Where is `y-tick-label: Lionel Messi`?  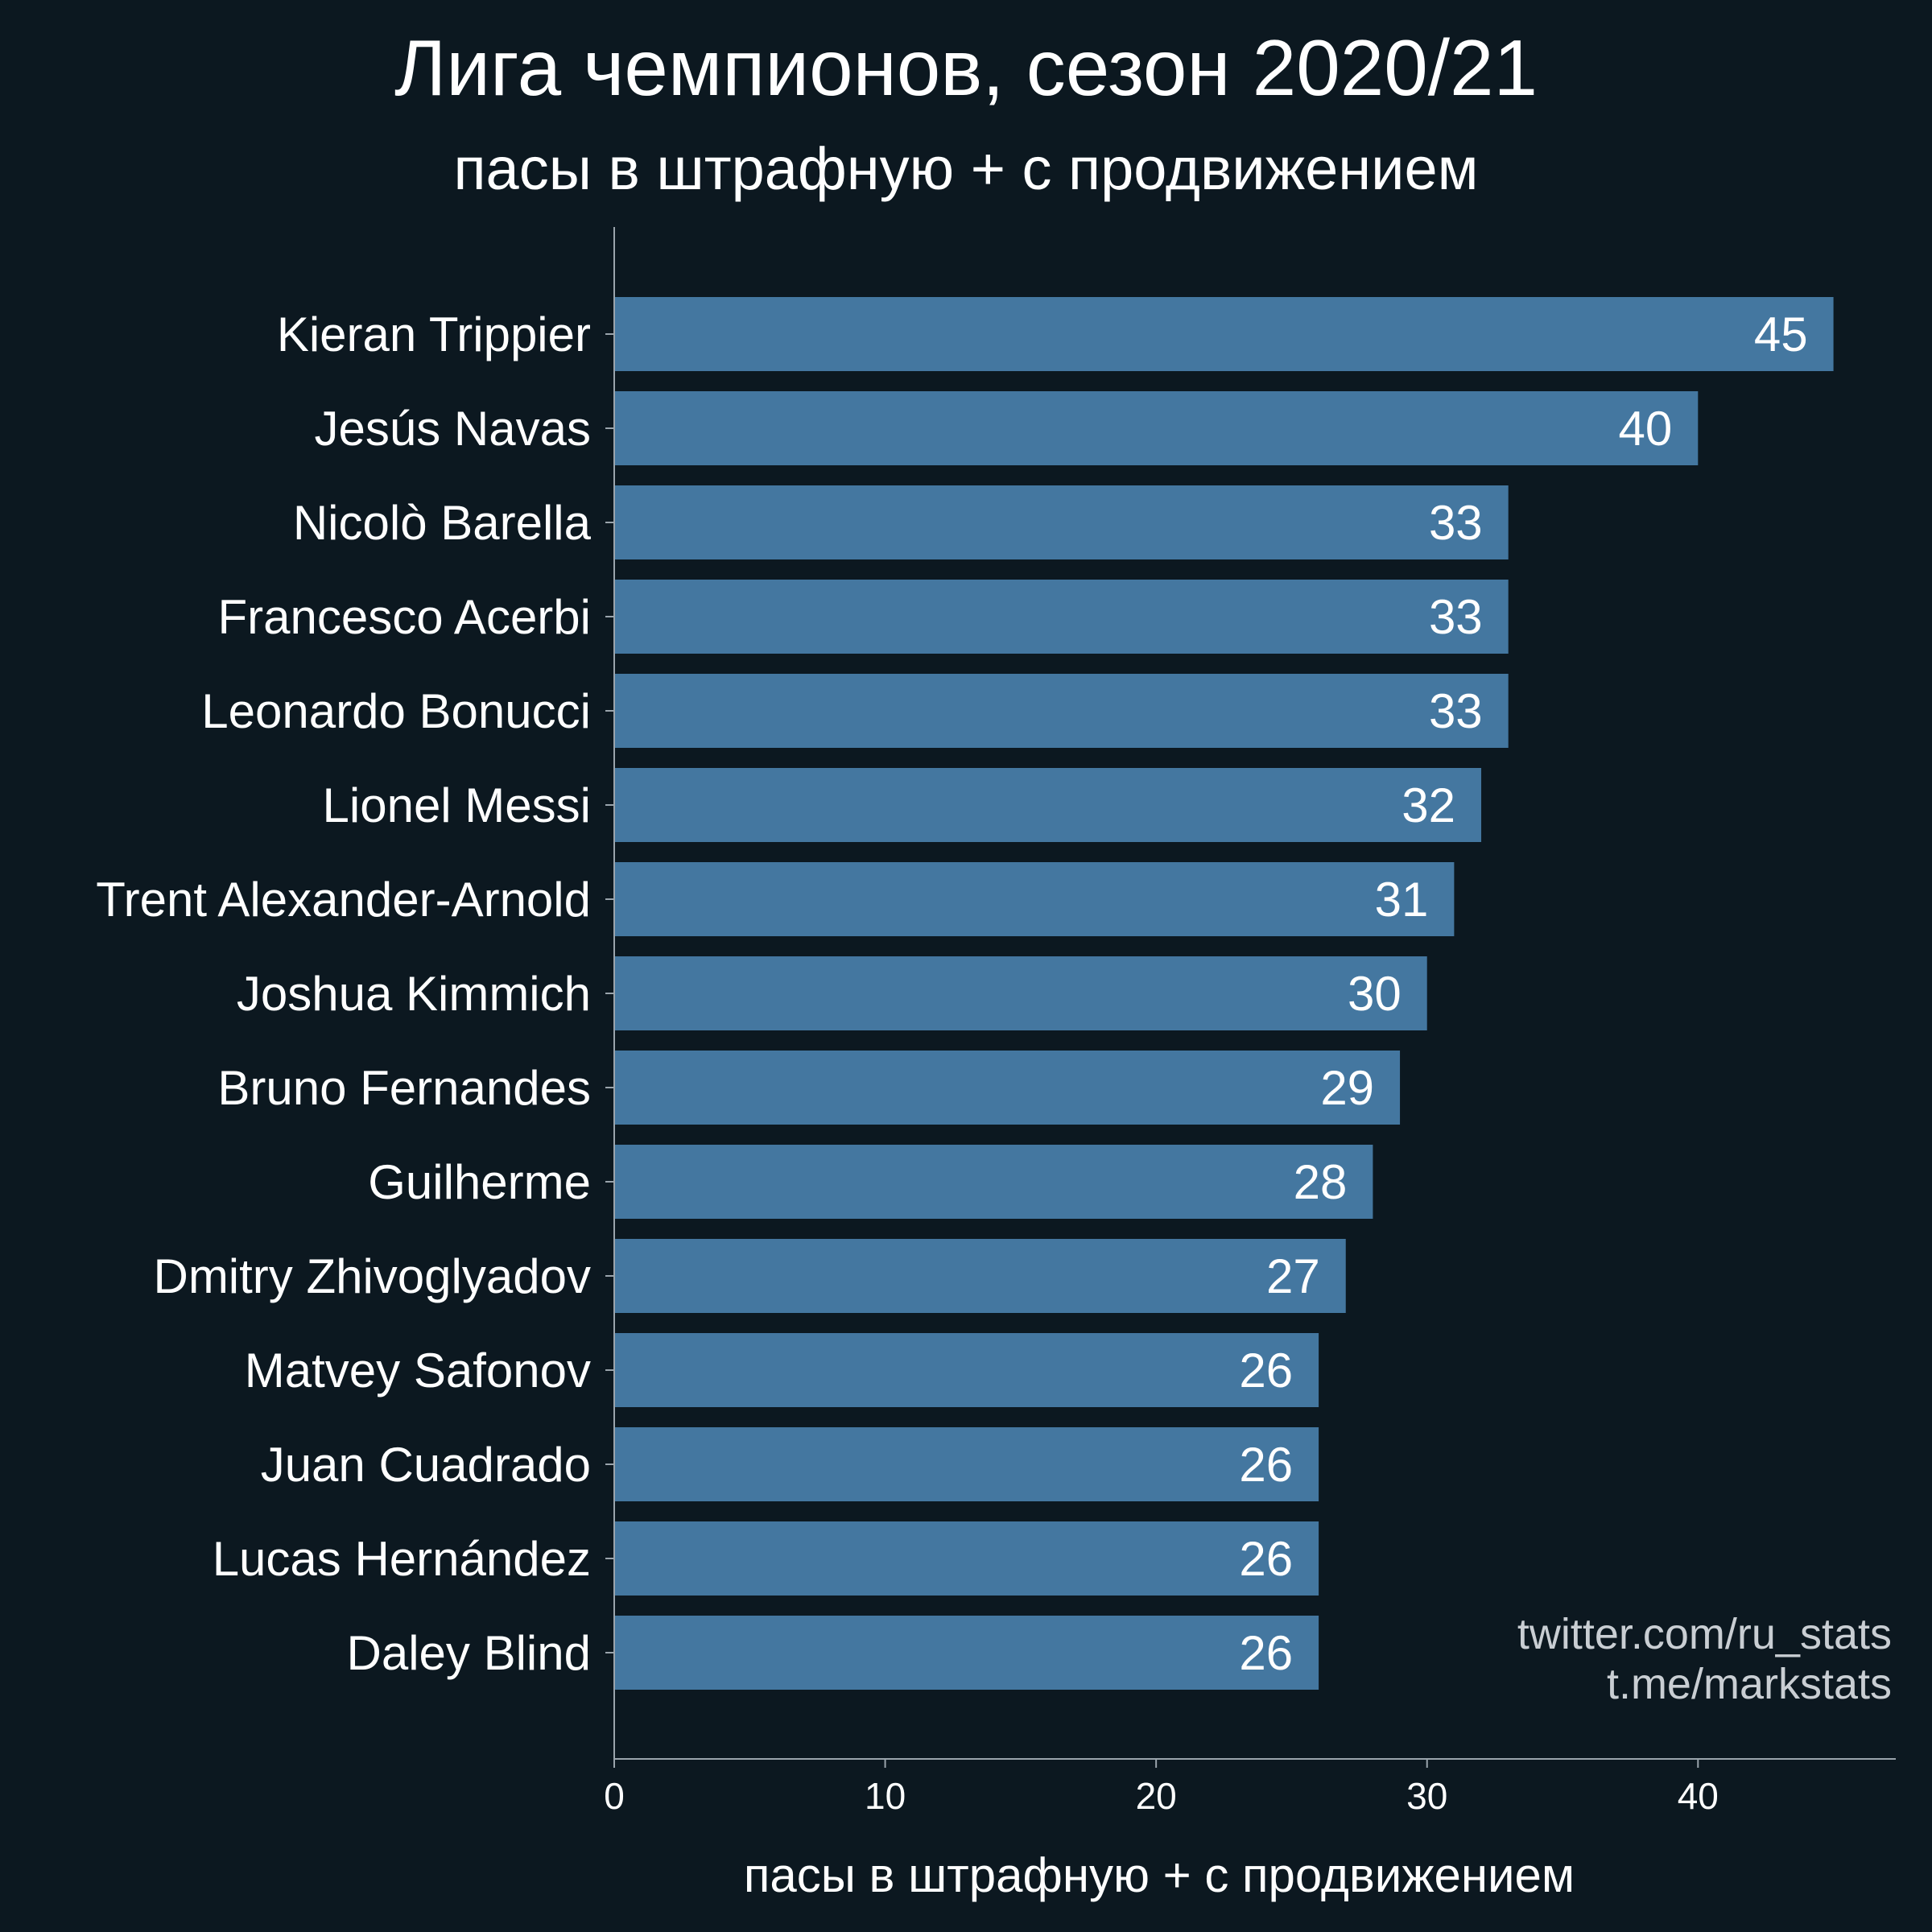
y-tick-label: Lionel Messi is located at coordinates (457, 805).